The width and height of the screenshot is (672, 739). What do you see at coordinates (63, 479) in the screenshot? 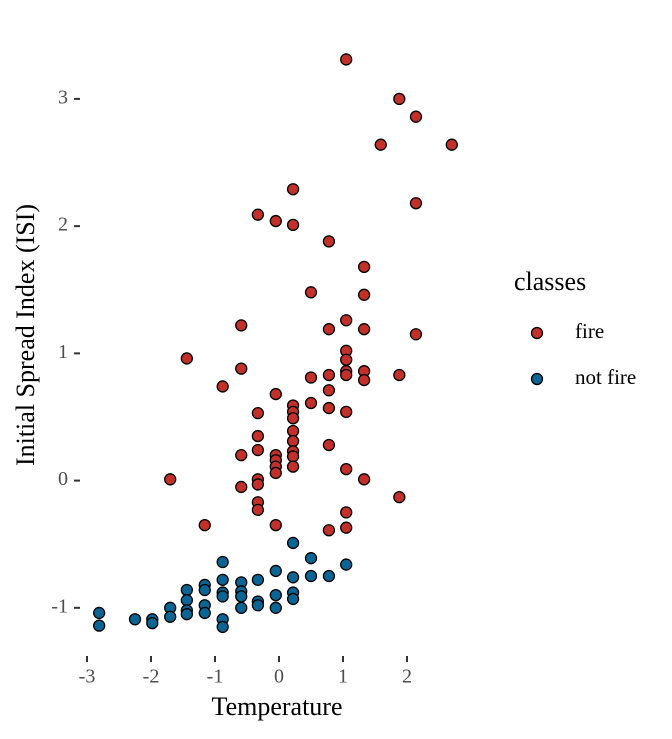
I see `y-tick-label: 0` at bounding box center [63, 479].